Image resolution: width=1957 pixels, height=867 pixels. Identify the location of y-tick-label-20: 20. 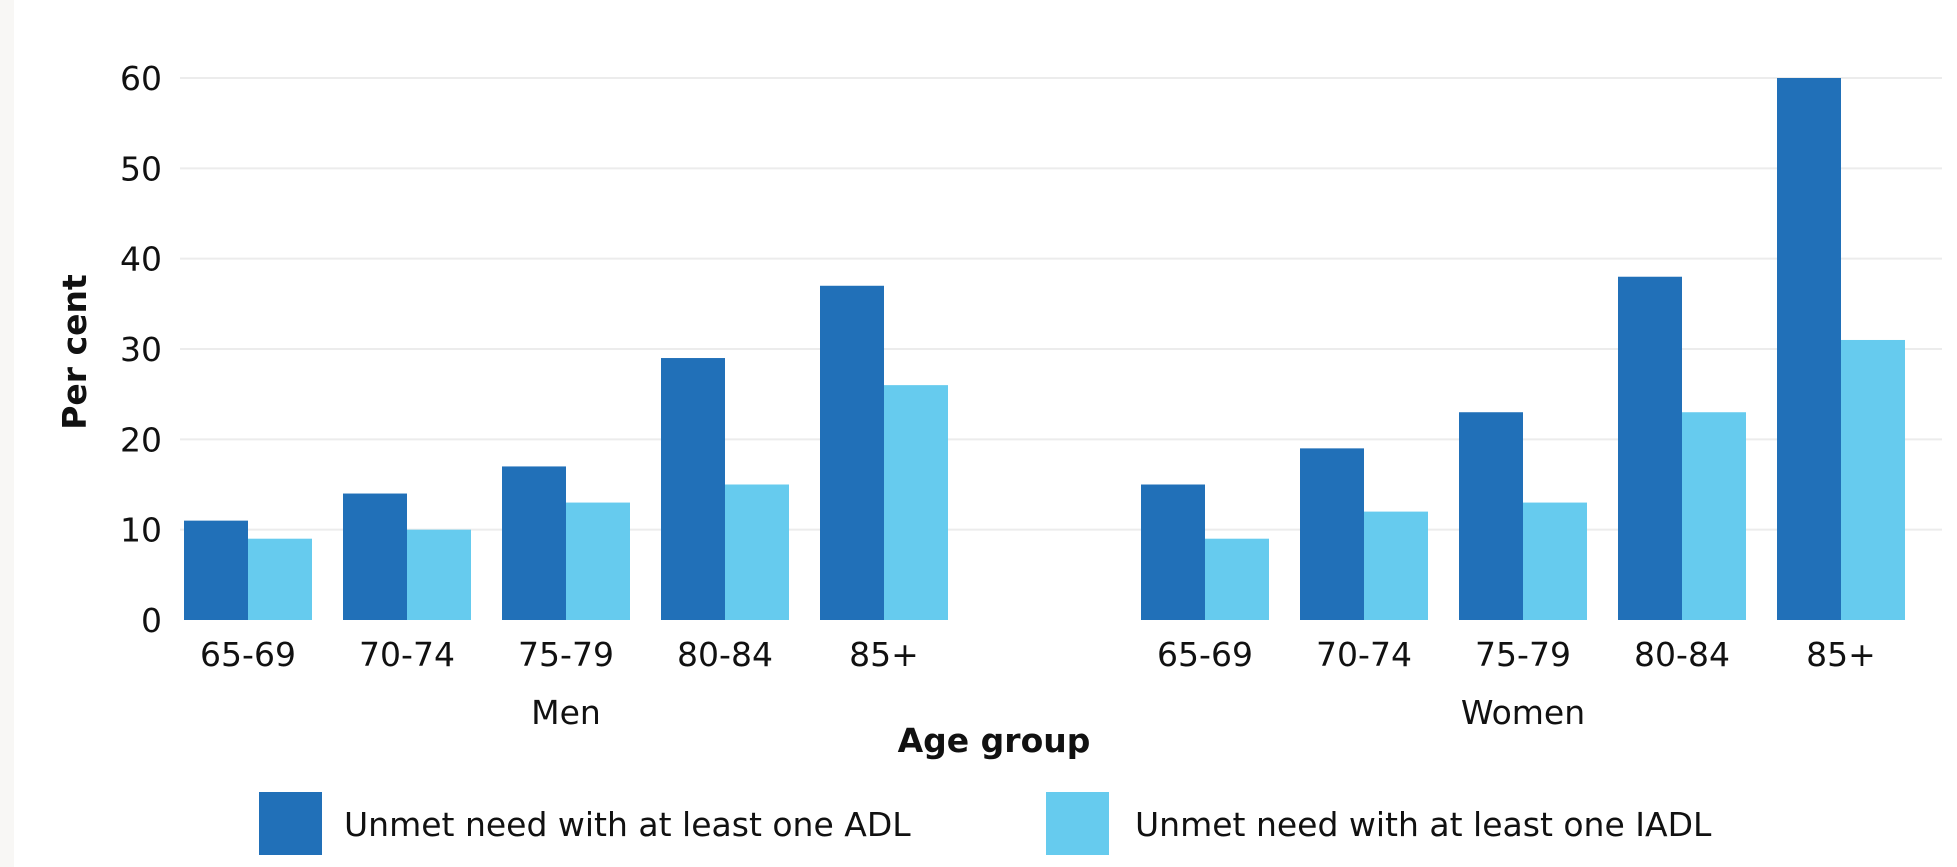
(141, 439).